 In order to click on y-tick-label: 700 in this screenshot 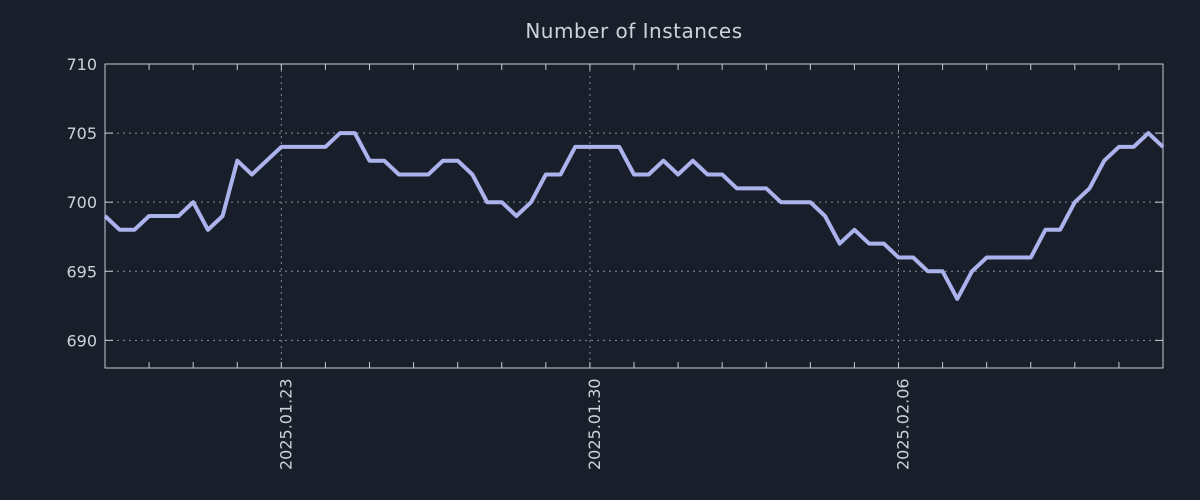, I will do `click(81, 202)`.